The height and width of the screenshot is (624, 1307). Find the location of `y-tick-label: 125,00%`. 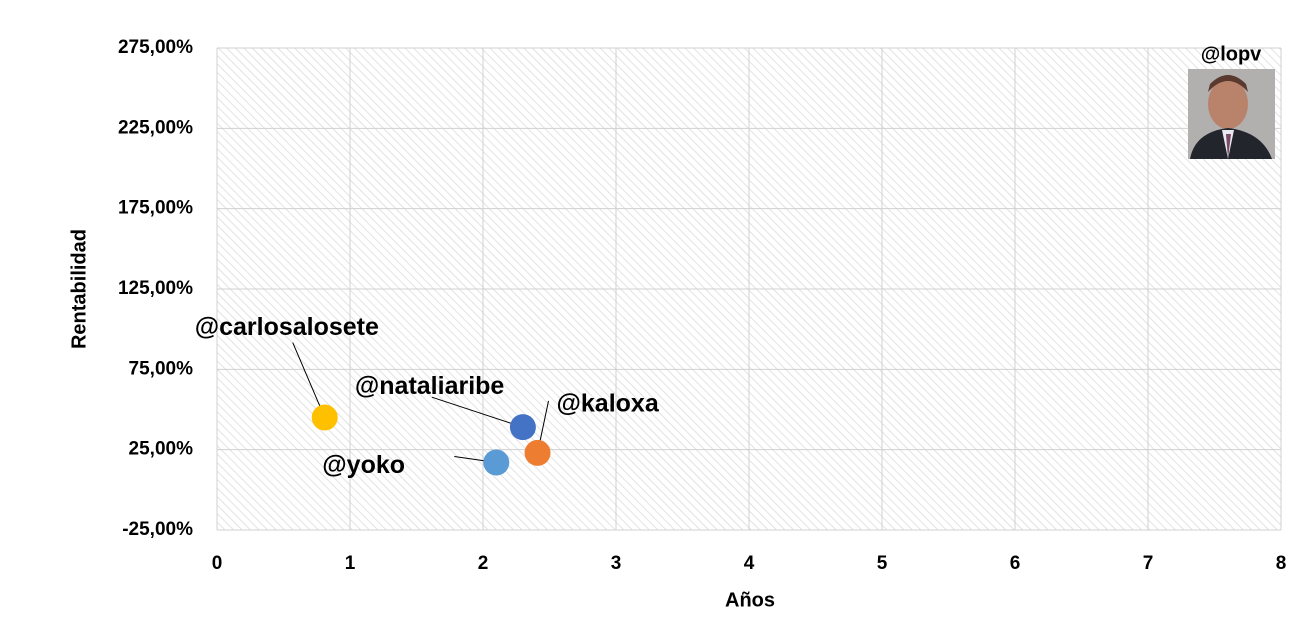

y-tick-label: 125,00% is located at coordinates (155, 288).